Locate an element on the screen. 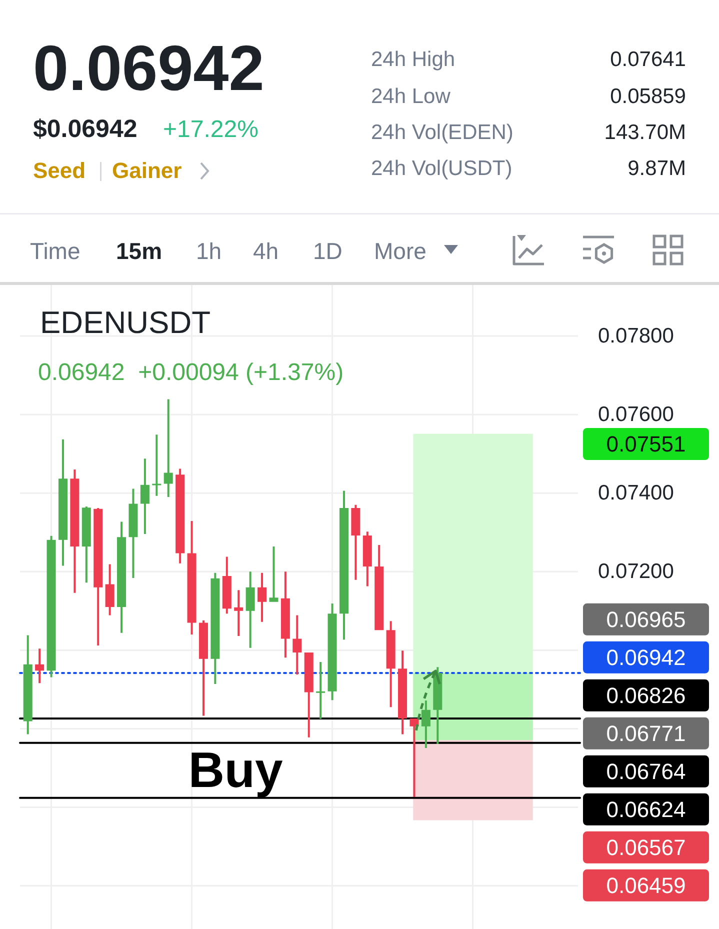 The width and height of the screenshot is (719, 929). text: 0.05859 is located at coordinates (648, 96).